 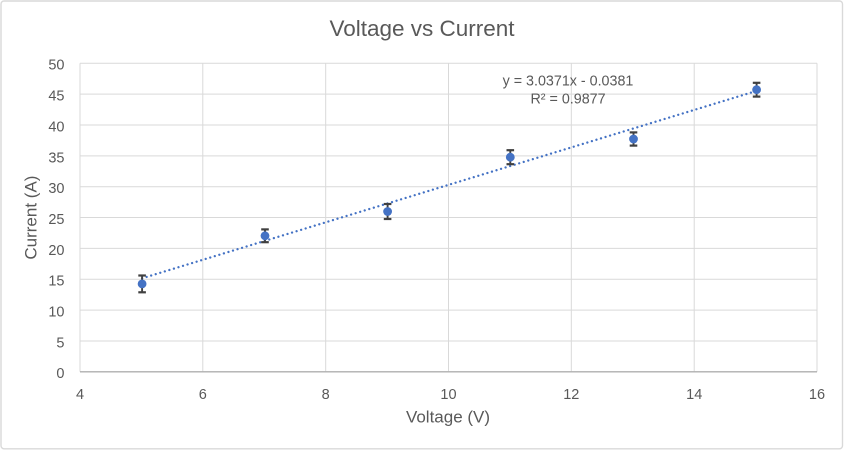 What do you see at coordinates (56, 282) in the screenshot?
I see `svg-text: 15` at bounding box center [56, 282].